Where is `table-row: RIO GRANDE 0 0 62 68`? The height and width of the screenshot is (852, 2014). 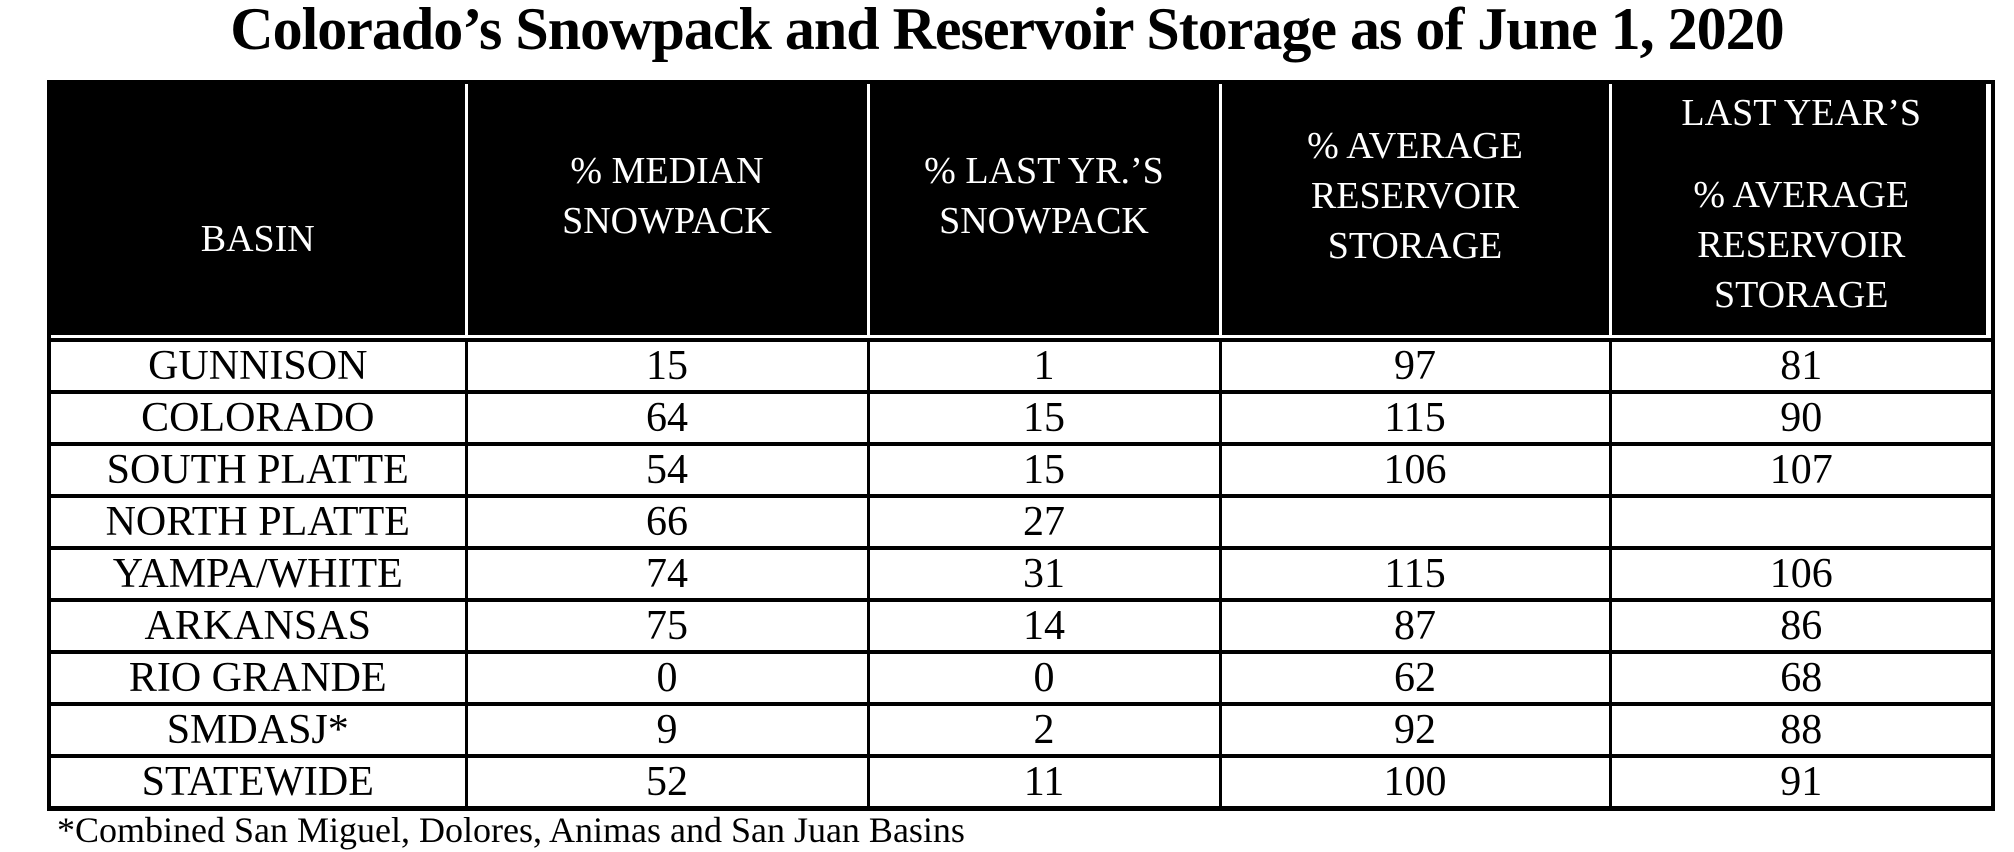 table-row: RIO GRANDE 0 0 62 68 is located at coordinates (1021, 678).